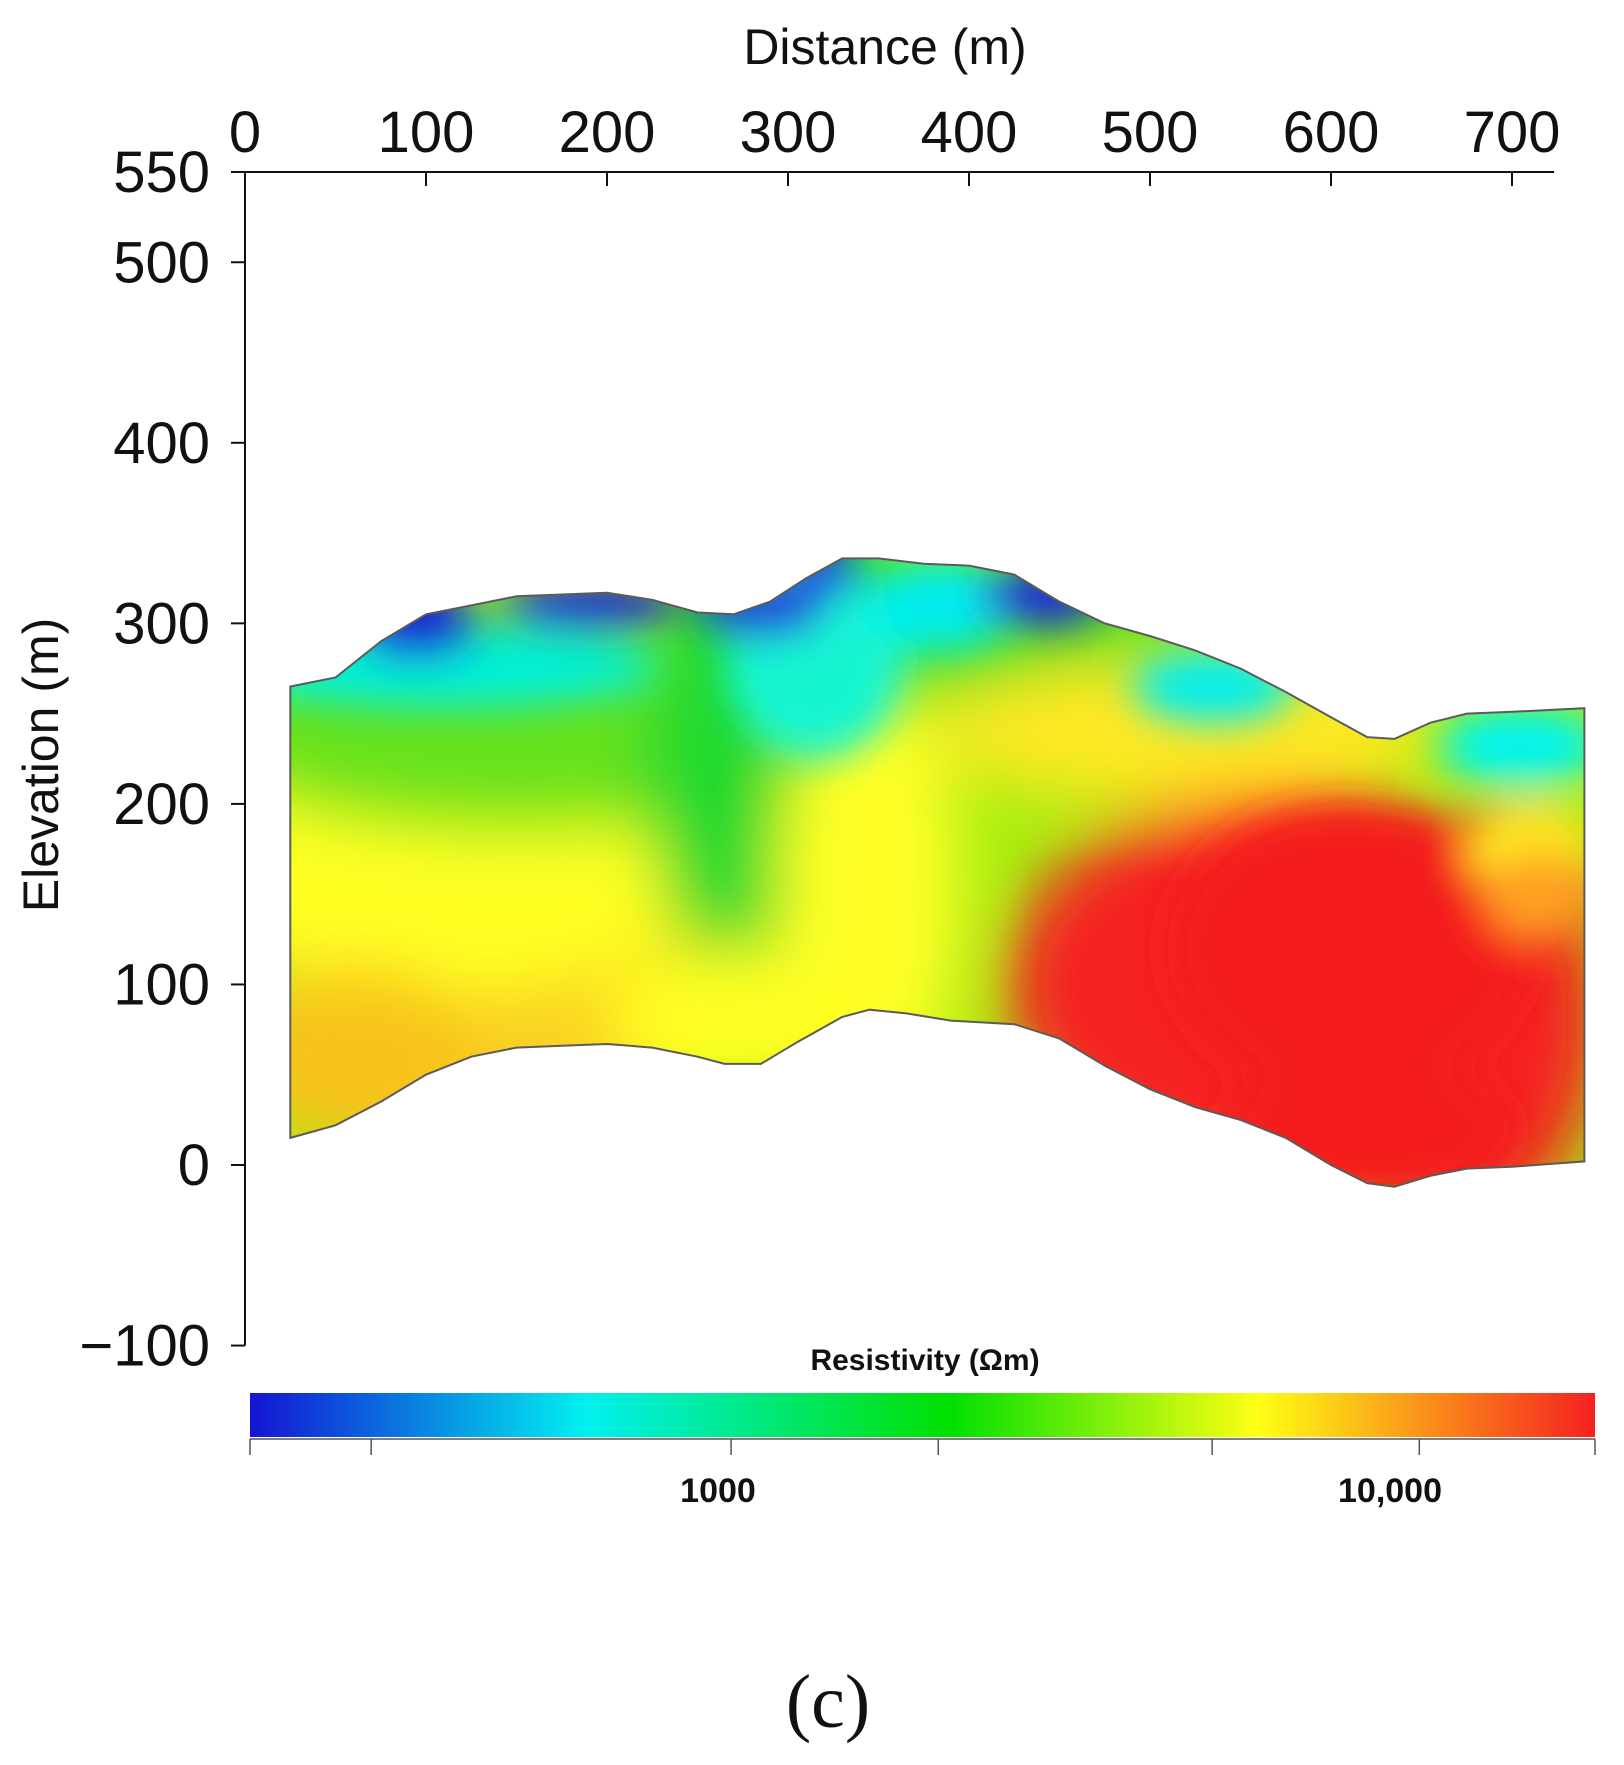 The height and width of the screenshot is (1765, 1624). Describe the element at coordinates (161, 984) in the screenshot. I see `y-tick-label-100: 100` at that location.